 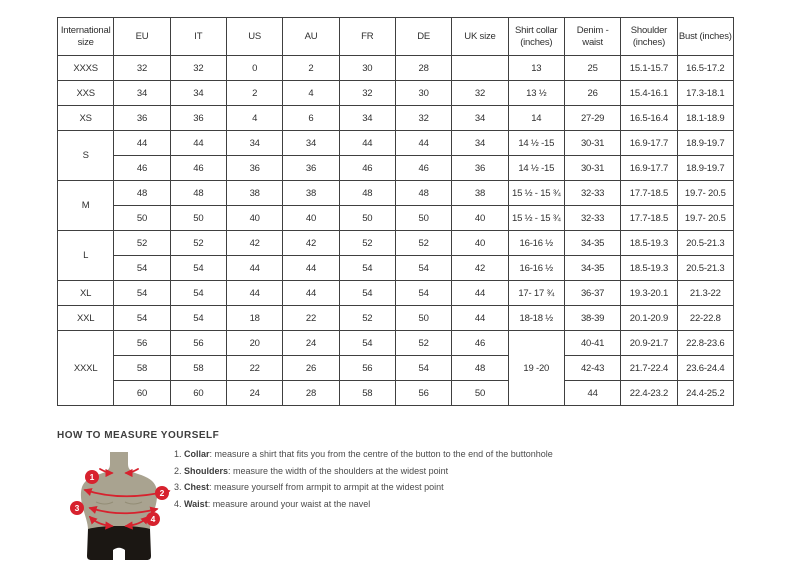 What do you see at coordinates (592, 218) in the screenshot?
I see `table-cell: 32-33` at bounding box center [592, 218].